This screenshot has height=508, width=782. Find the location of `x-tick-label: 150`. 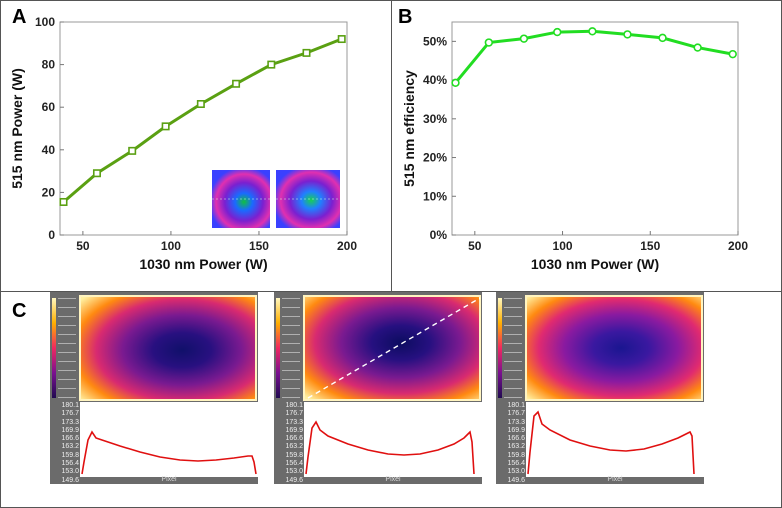

x-tick-label: 150 is located at coordinates (259, 246).